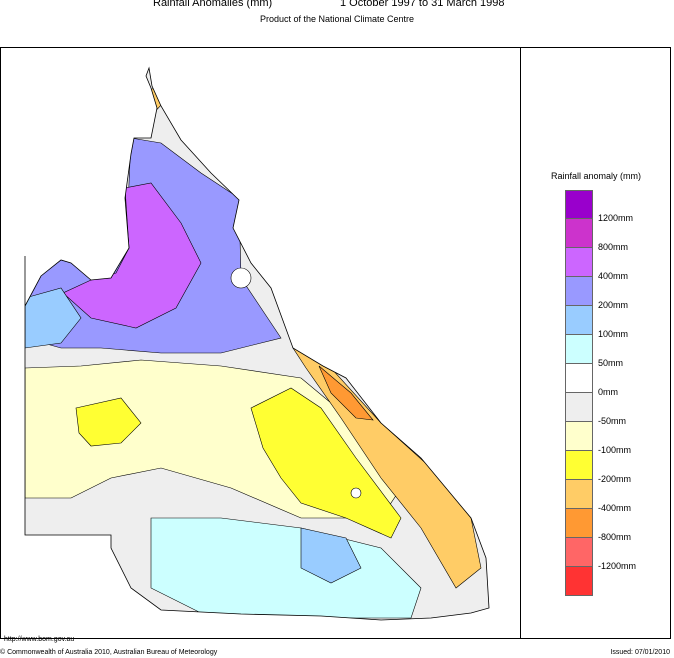 This screenshot has height=658, width=674. What do you see at coordinates (613, 276) in the screenshot?
I see `legend-label: 400mm` at bounding box center [613, 276].